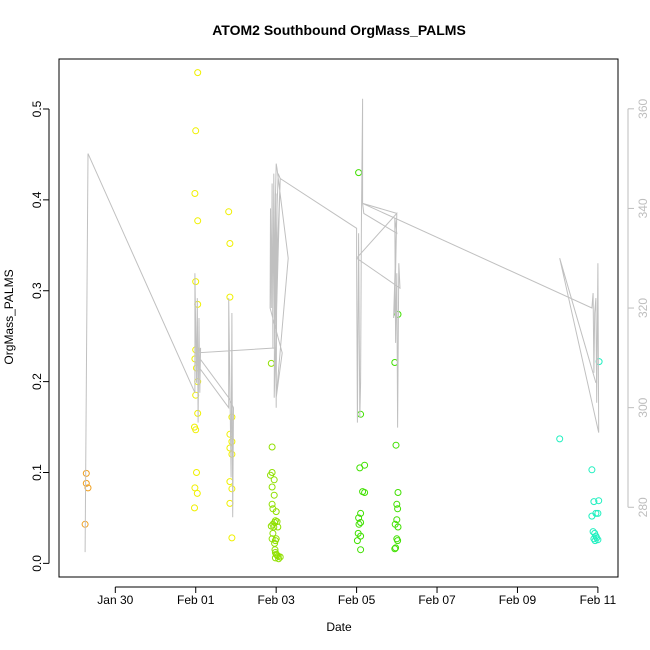  What do you see at coordinates (37, 199) in the screenshot?
I see `y-tick-label: 0.4` at bounding box center [37, 199].